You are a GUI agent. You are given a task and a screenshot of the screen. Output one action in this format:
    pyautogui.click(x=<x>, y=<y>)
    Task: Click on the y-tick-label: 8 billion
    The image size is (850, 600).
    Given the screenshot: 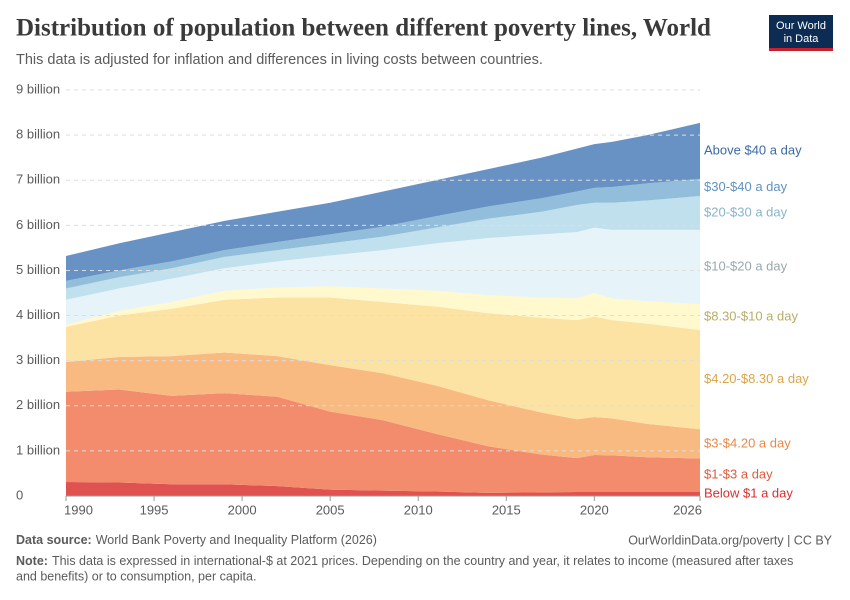 What is the action you would take?
    pyautogui.click(x=38, y=134)
    